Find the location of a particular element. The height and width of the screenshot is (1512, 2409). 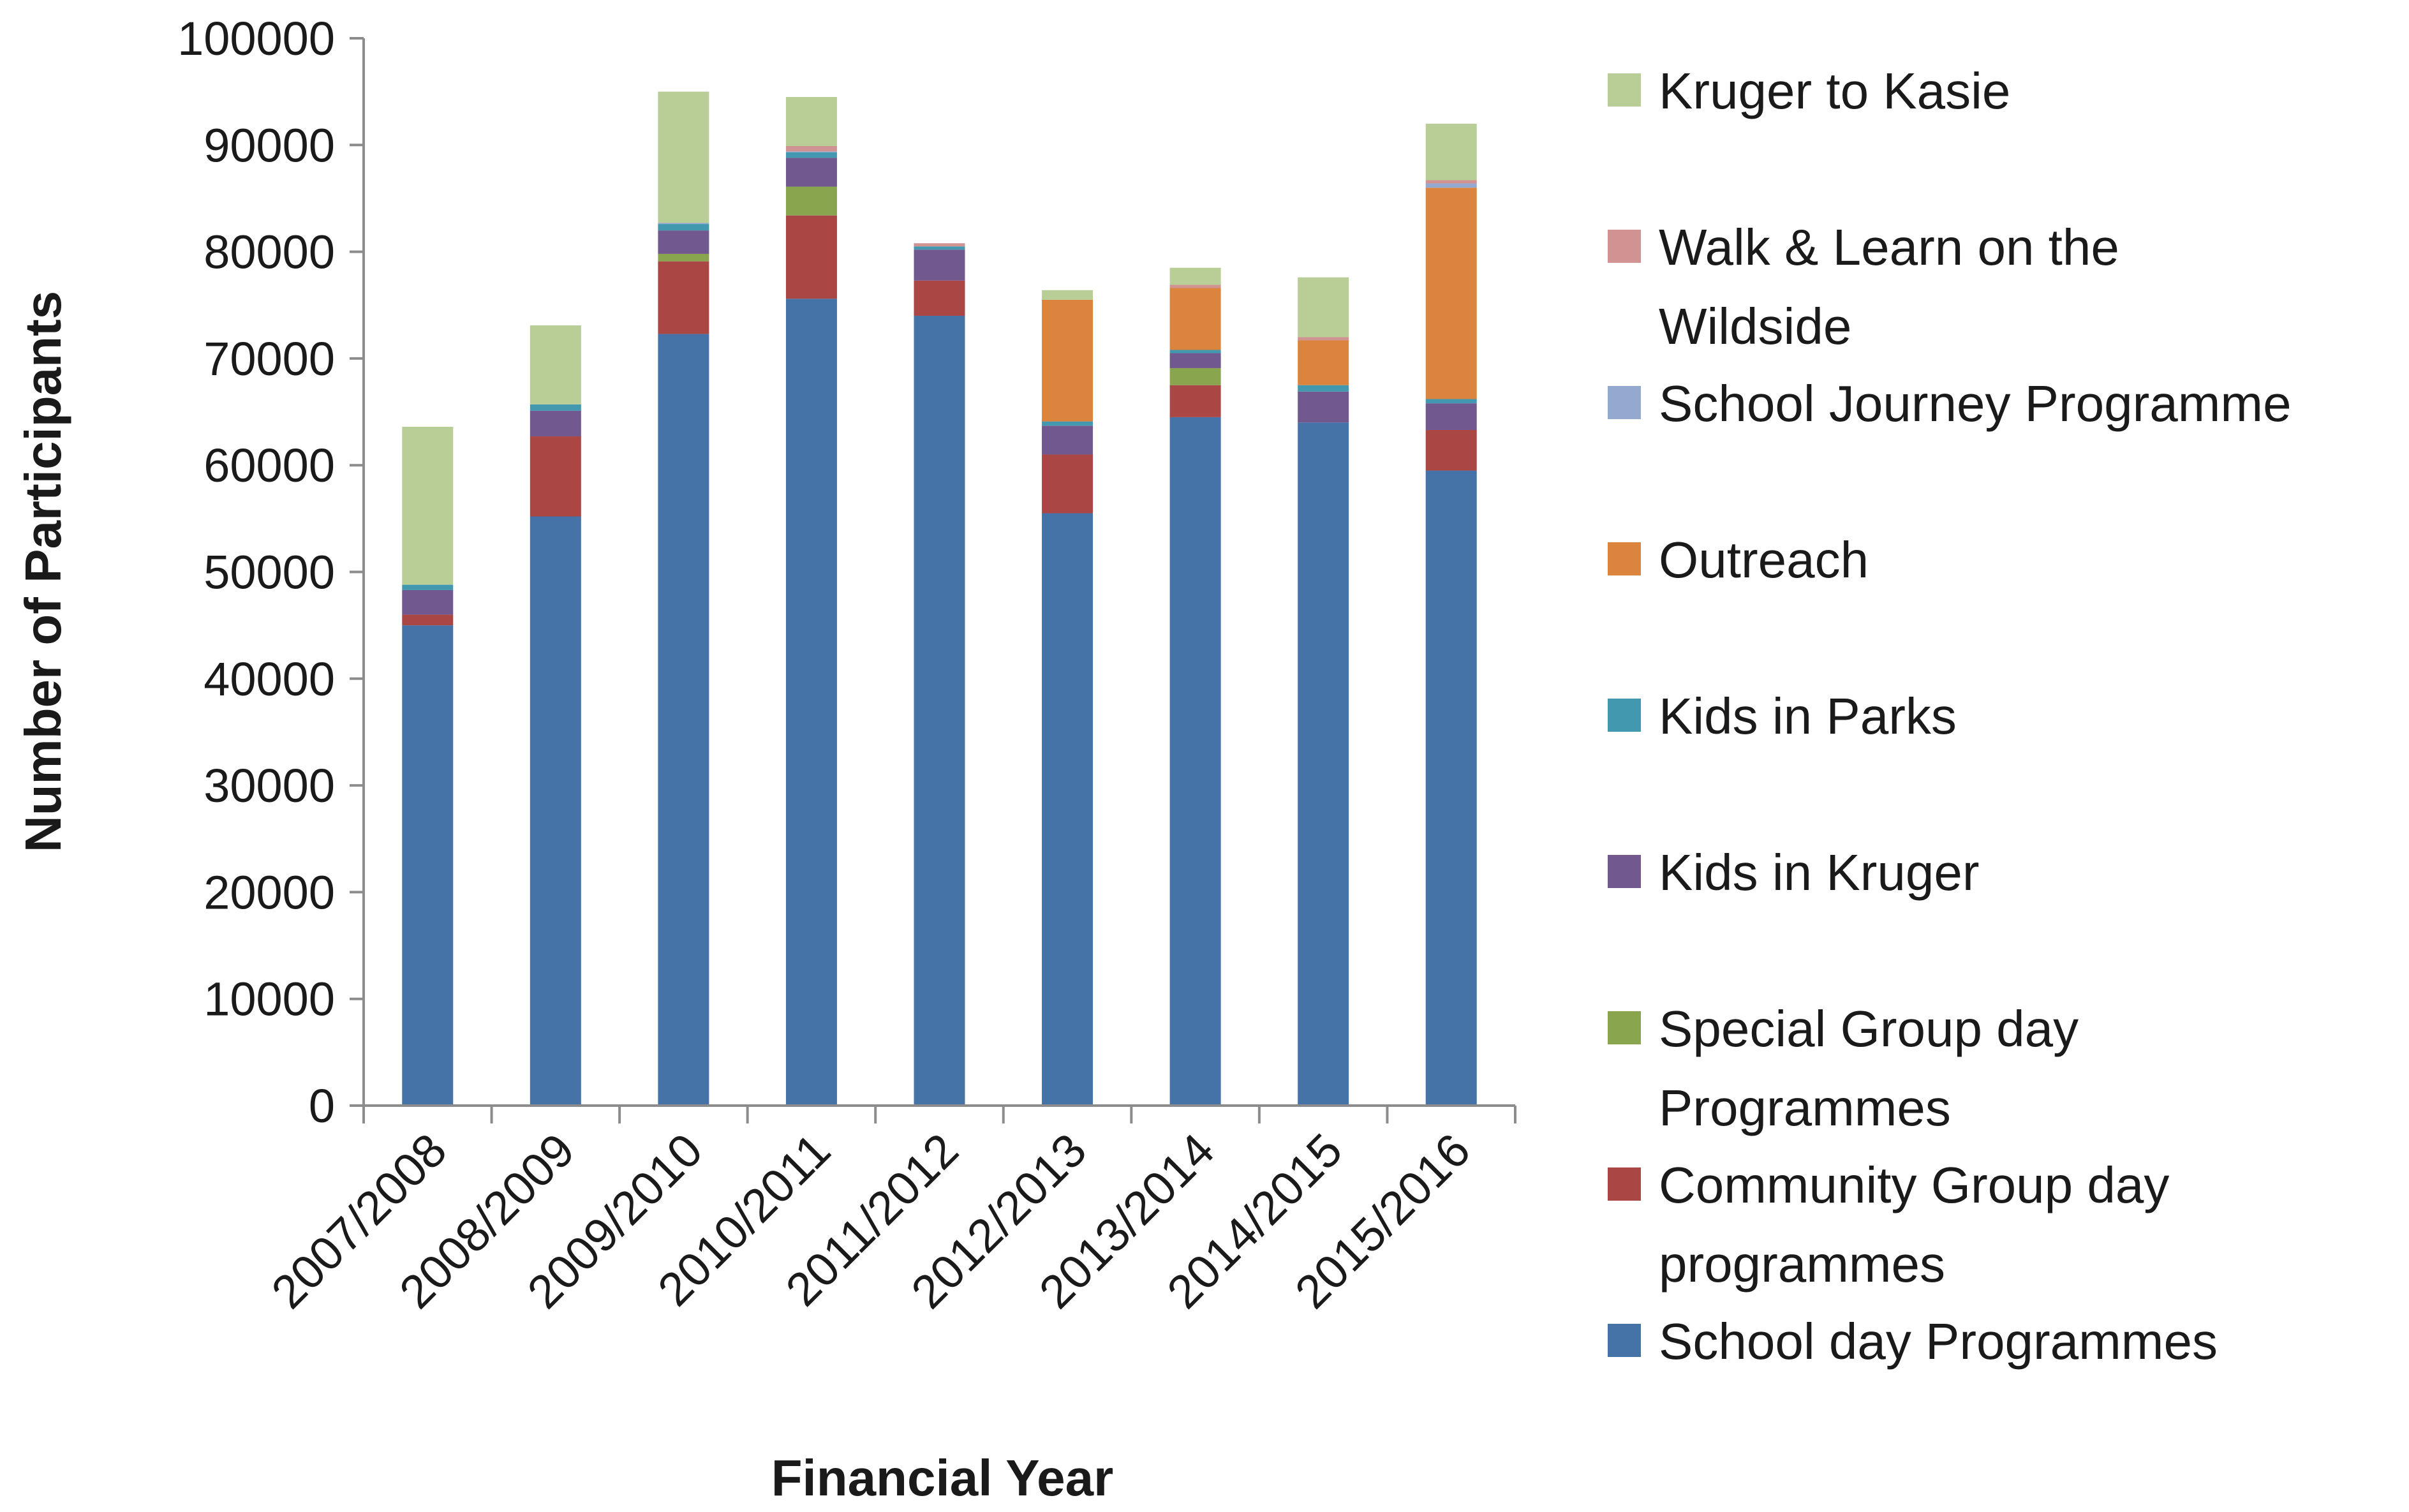

y-tick-label: 50000 is located at coordinates (269, 572).